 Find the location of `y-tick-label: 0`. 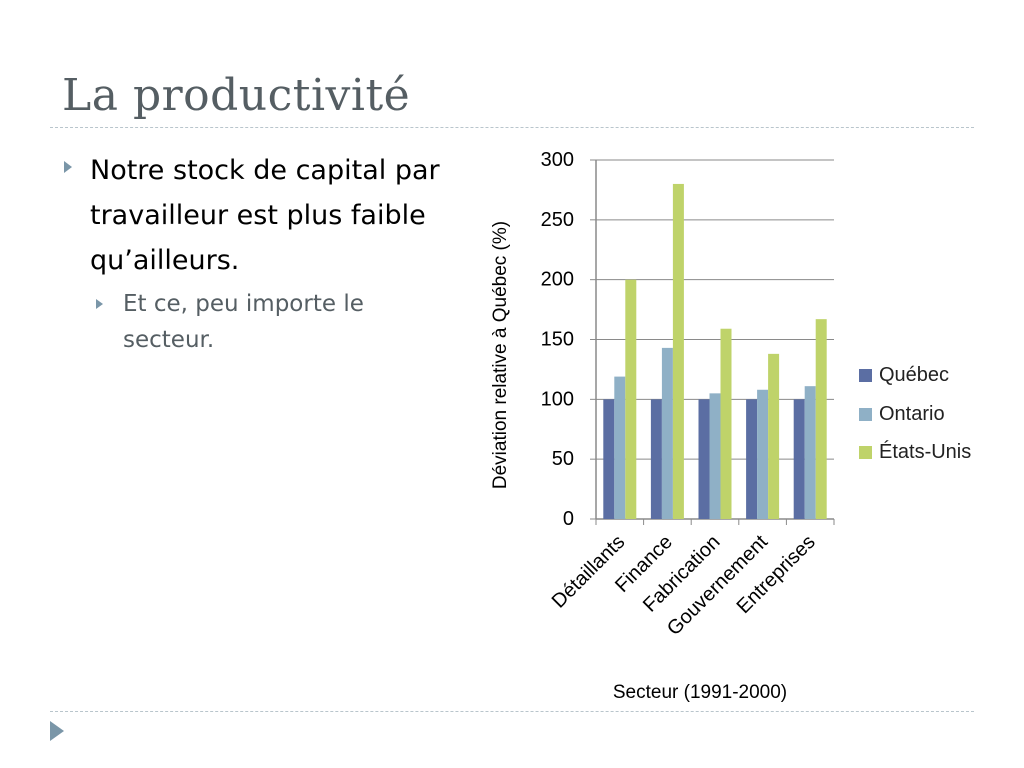

y-tick-label: 0 is located at coordinates (568, 519).